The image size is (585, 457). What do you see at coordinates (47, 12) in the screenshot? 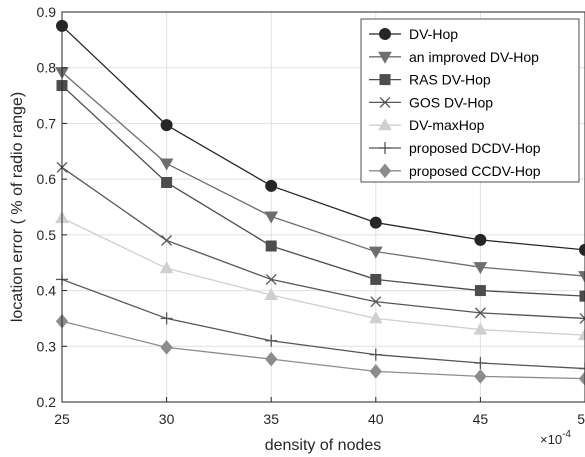
I see `y-tick-label: 0.9` at bounding box center [47, 12].